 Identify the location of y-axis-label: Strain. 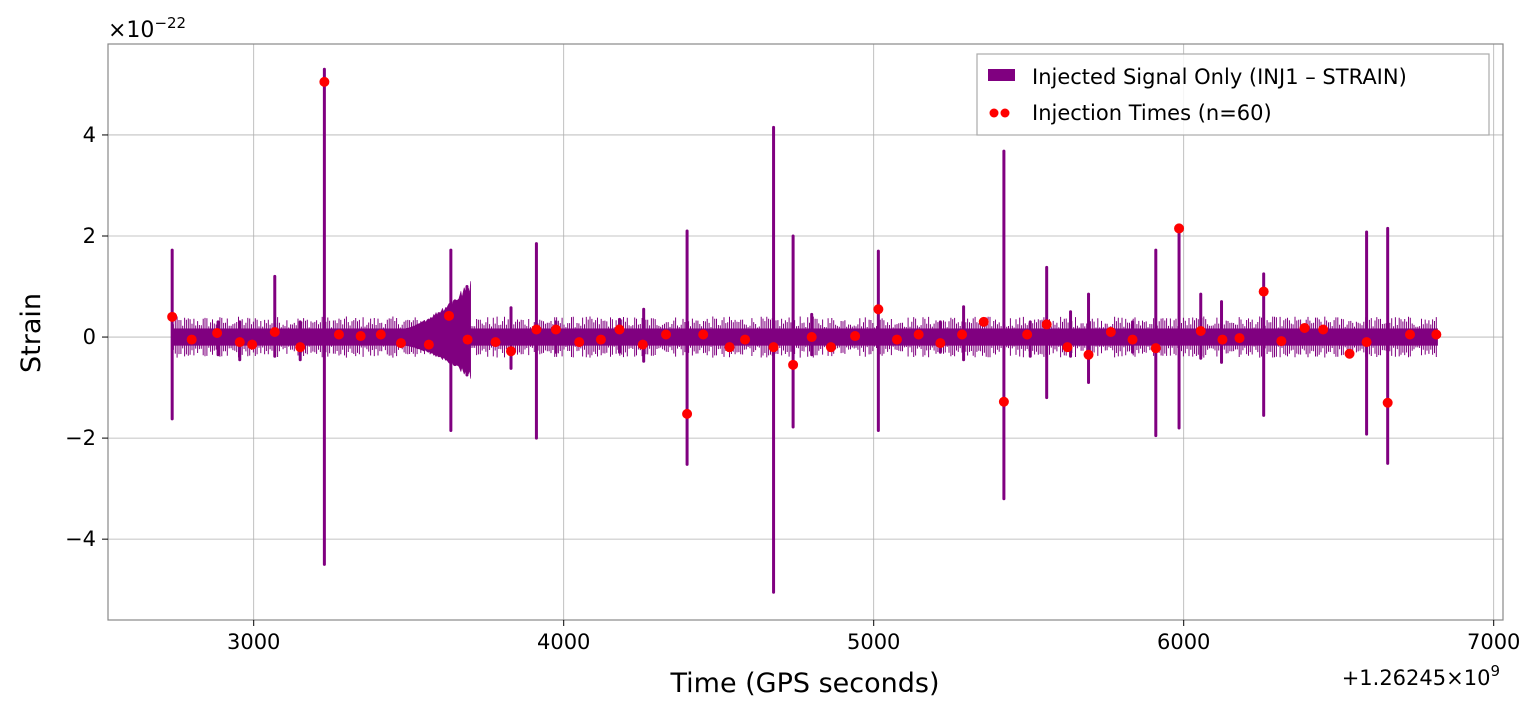
(31, 333).